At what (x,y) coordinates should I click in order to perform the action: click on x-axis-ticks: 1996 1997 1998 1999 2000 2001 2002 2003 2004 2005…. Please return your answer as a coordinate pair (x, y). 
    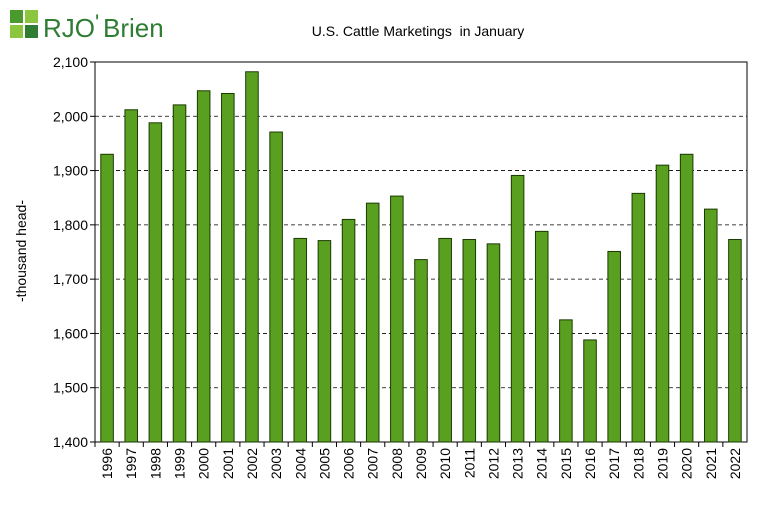
    Looking at the image, I should click on (418, 460).